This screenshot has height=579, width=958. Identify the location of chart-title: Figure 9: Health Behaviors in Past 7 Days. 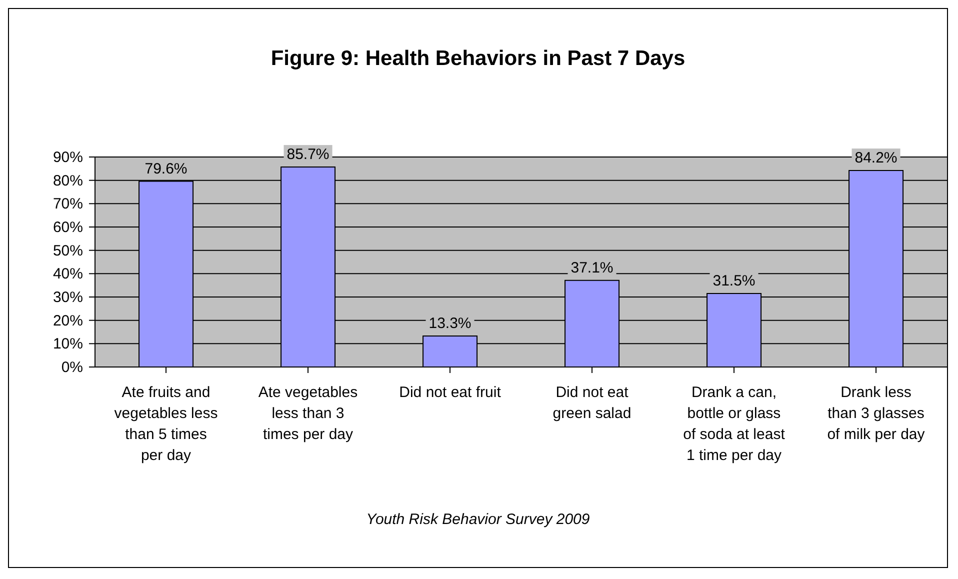
(478, 59).